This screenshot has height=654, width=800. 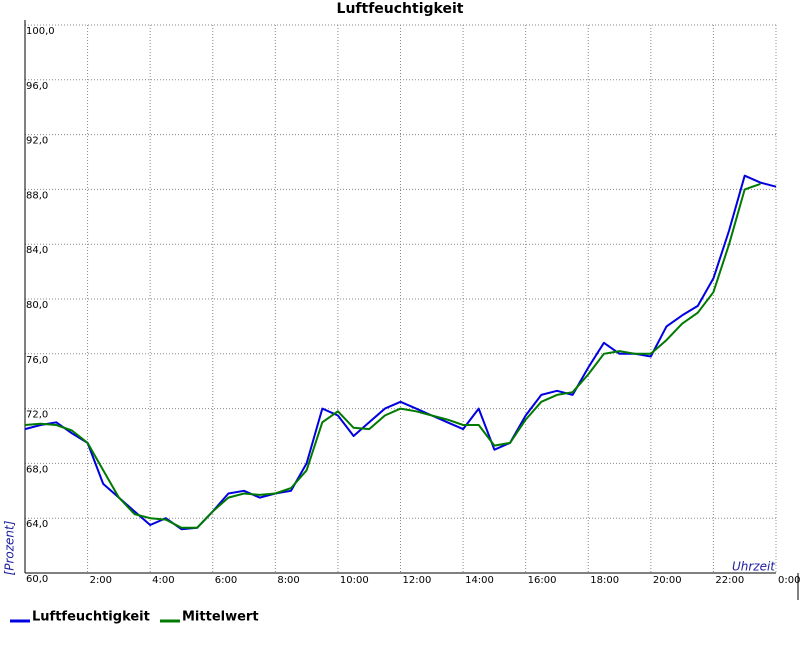 What do you see at coordinates (37, 469) in the screenshot?
I see `y-tick-label: 68,0` at bounding box center [37, 469].